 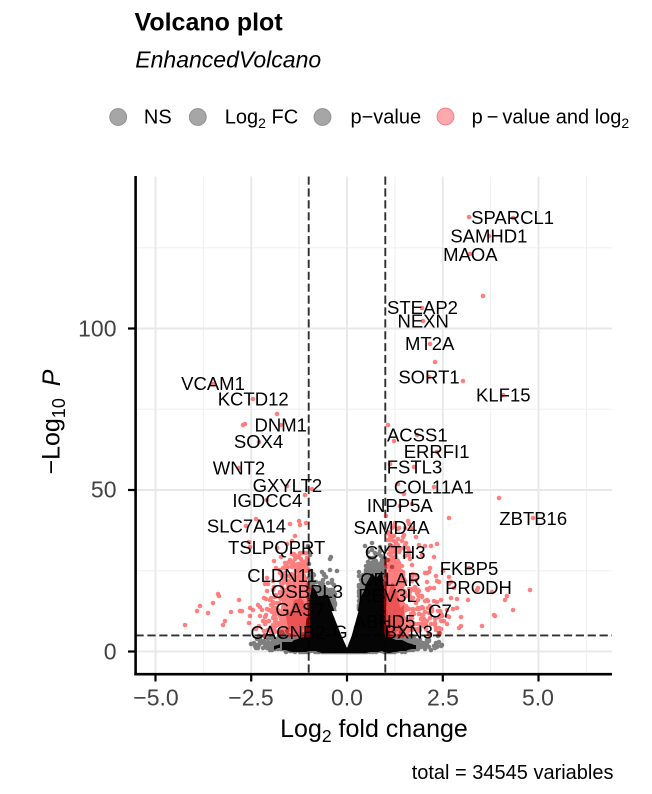 What do you see at coordinates (503, 395) in the screenshot?
I see `svg-text: KLF15` at bounding box center [503, 395].